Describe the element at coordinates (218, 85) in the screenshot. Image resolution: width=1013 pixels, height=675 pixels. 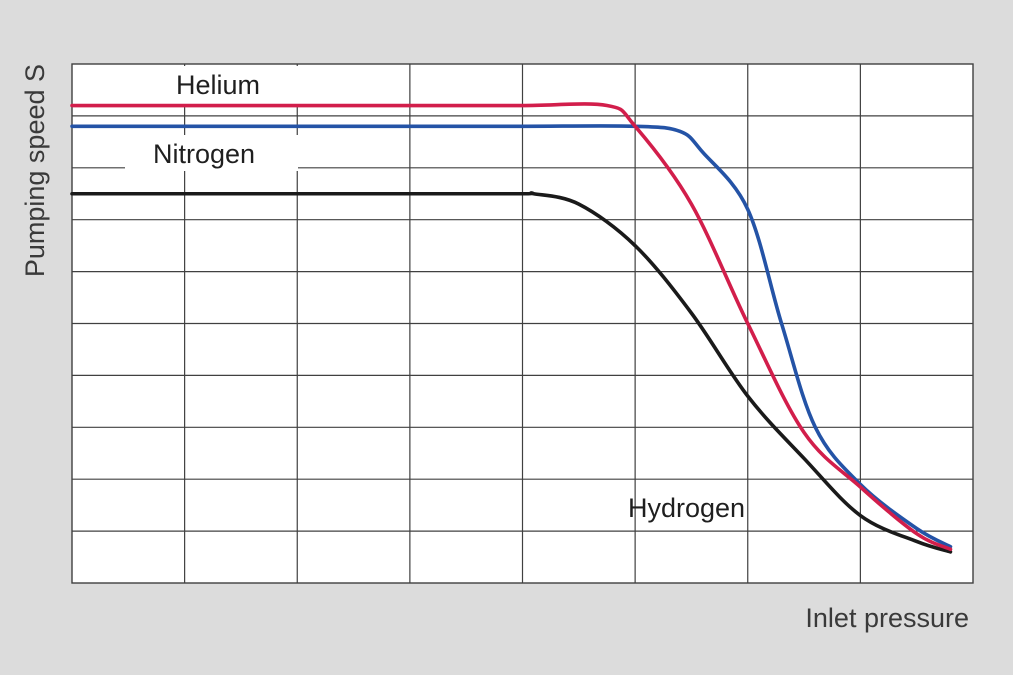
I see `series-label-helium: Helium` at that location.